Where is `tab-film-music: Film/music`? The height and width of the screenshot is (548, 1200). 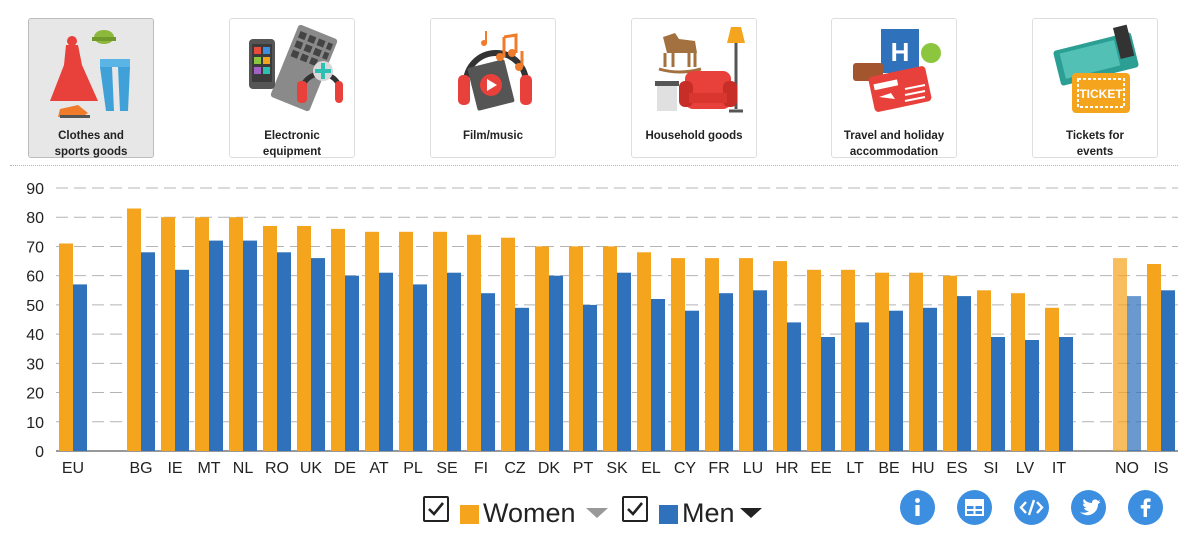 tab-film-music: Film/music is located at coordinates (493, 88).